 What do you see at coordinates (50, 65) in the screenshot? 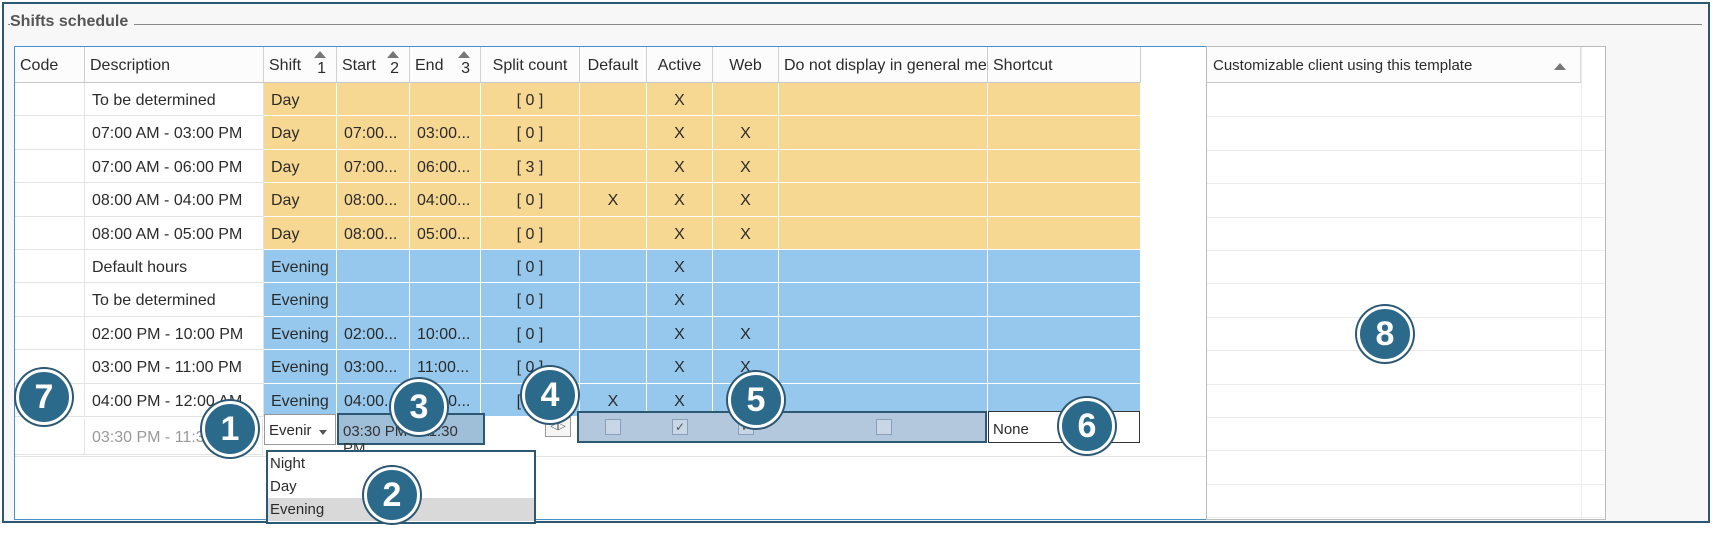
I see `column-header: Code` at bounding box center [50, 65].